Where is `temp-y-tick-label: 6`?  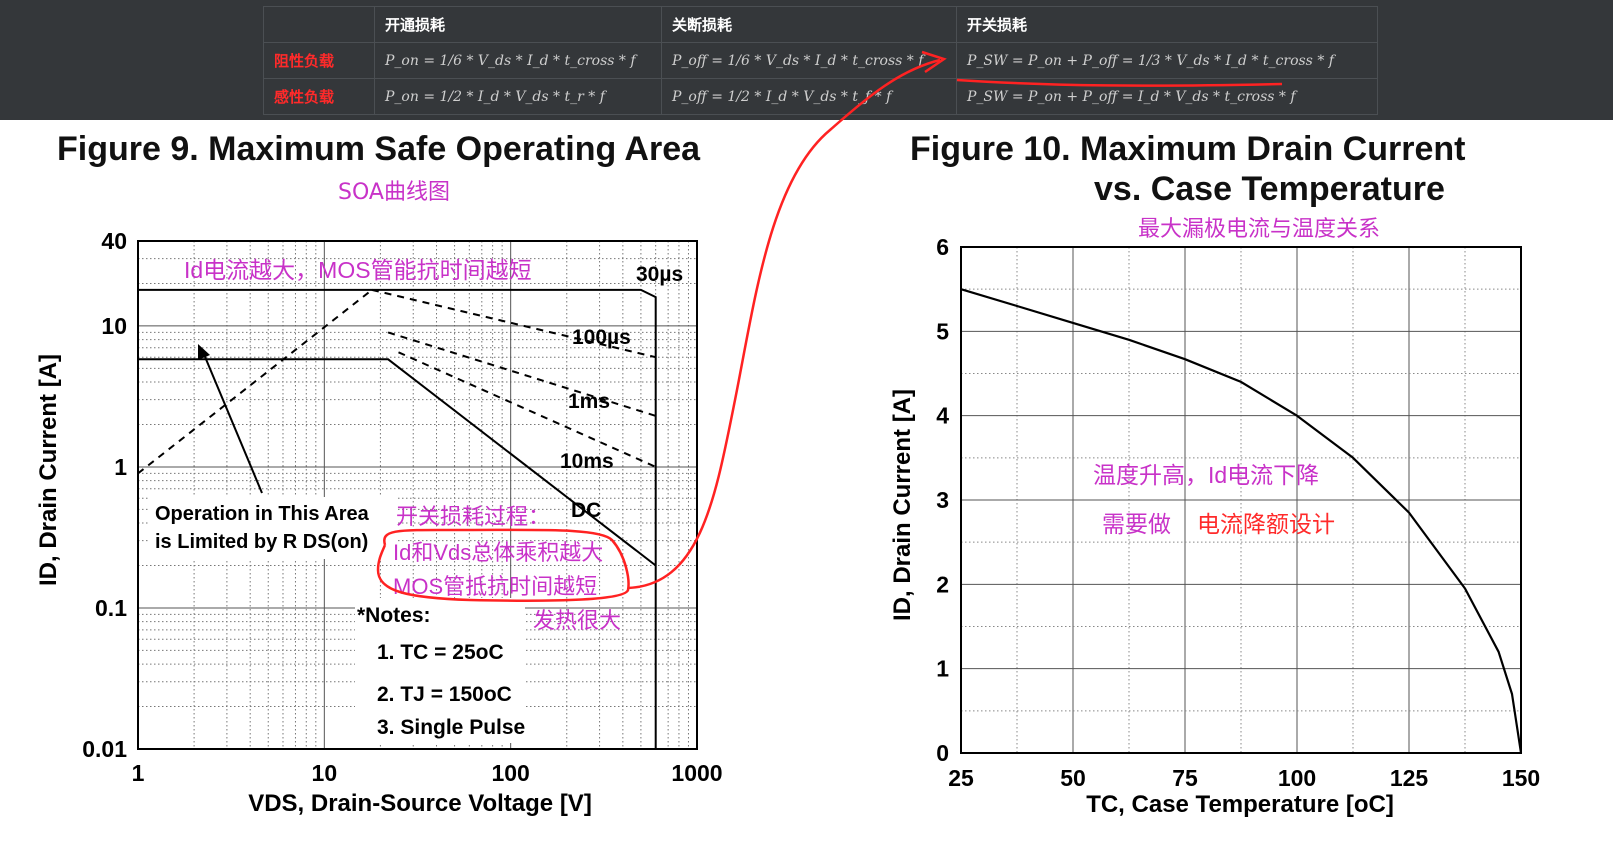 temp-y-tick-label: 6 is located at coordinates (942, 247).